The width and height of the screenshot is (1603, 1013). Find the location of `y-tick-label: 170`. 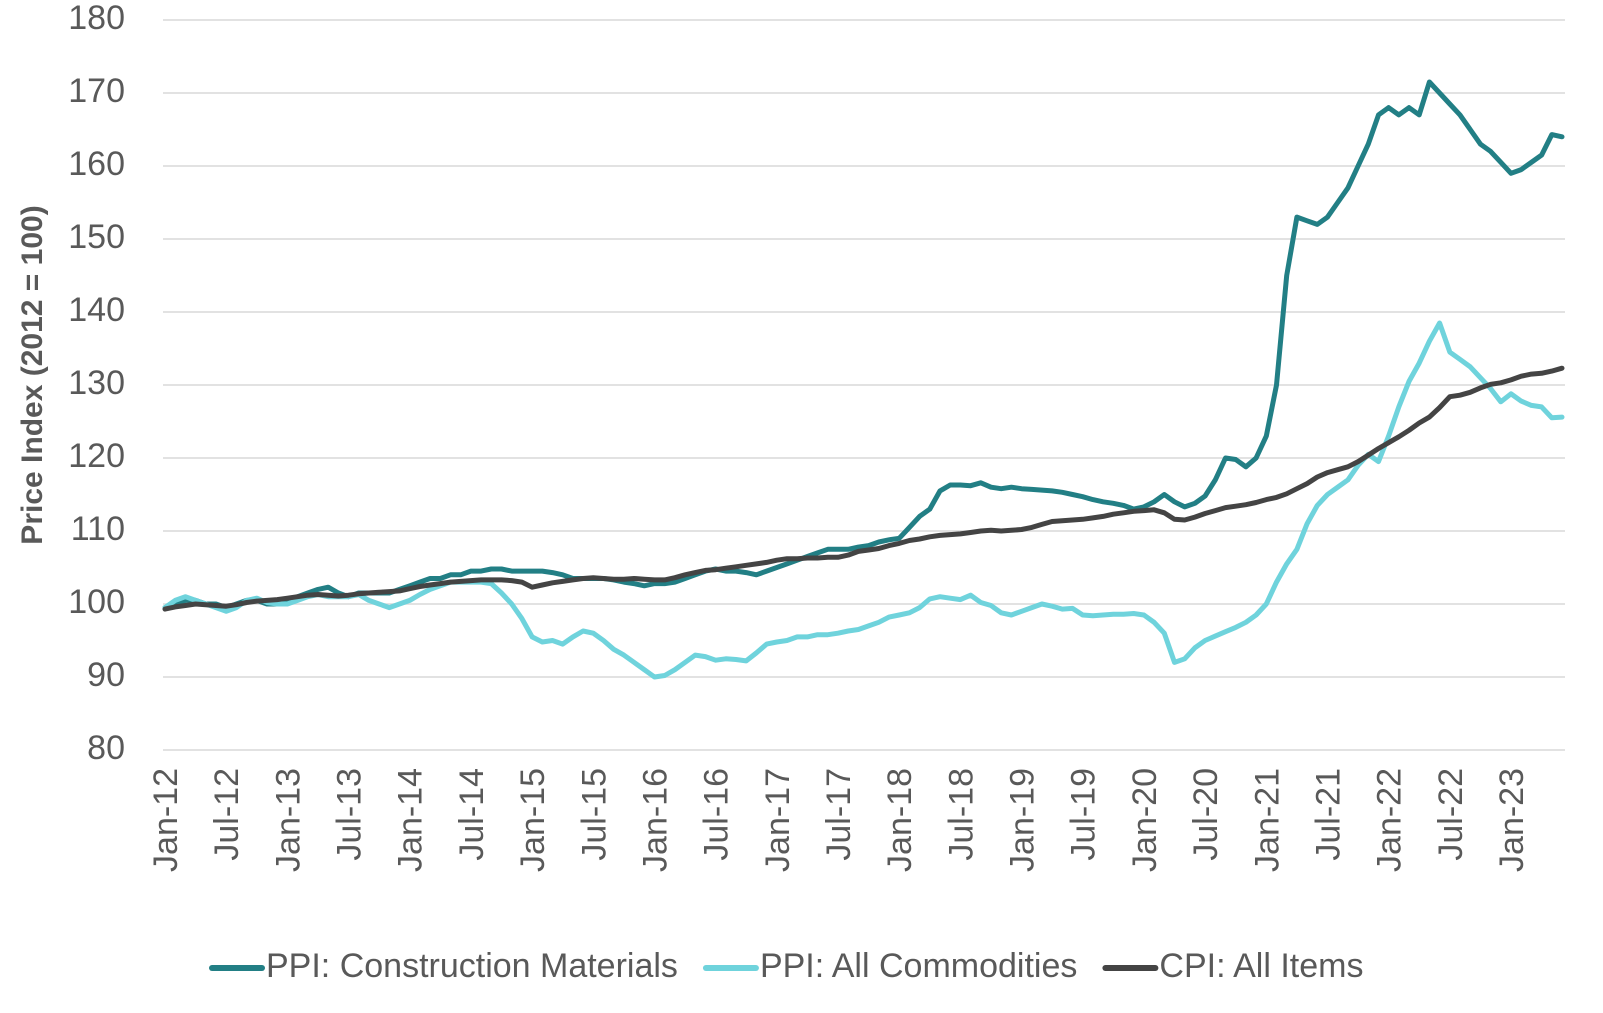

y-tick-label: 170 is located at coordinates (96, 91).